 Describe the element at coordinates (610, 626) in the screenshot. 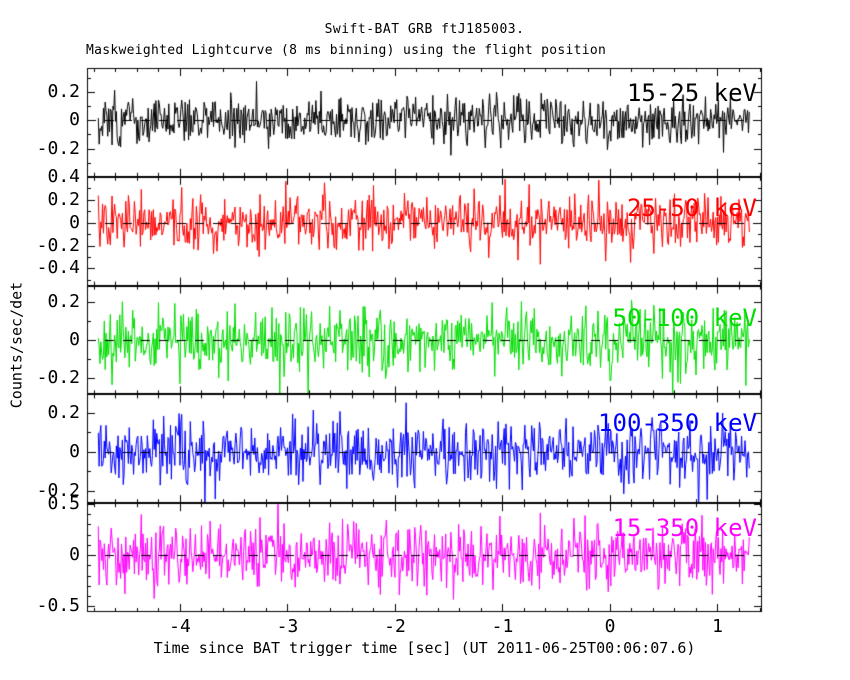

I see `x-tick-label: 0` at that location.